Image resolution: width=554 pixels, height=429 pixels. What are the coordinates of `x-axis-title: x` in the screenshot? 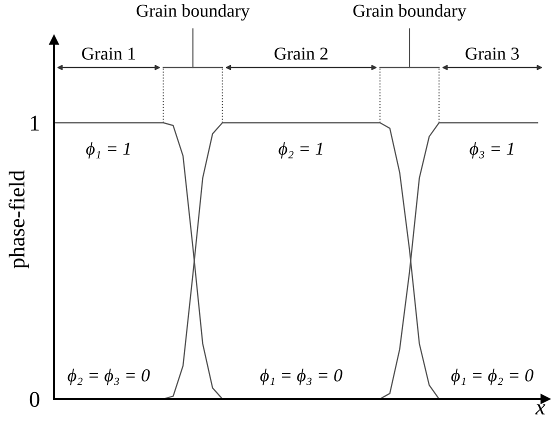 It's located at (540, 409).